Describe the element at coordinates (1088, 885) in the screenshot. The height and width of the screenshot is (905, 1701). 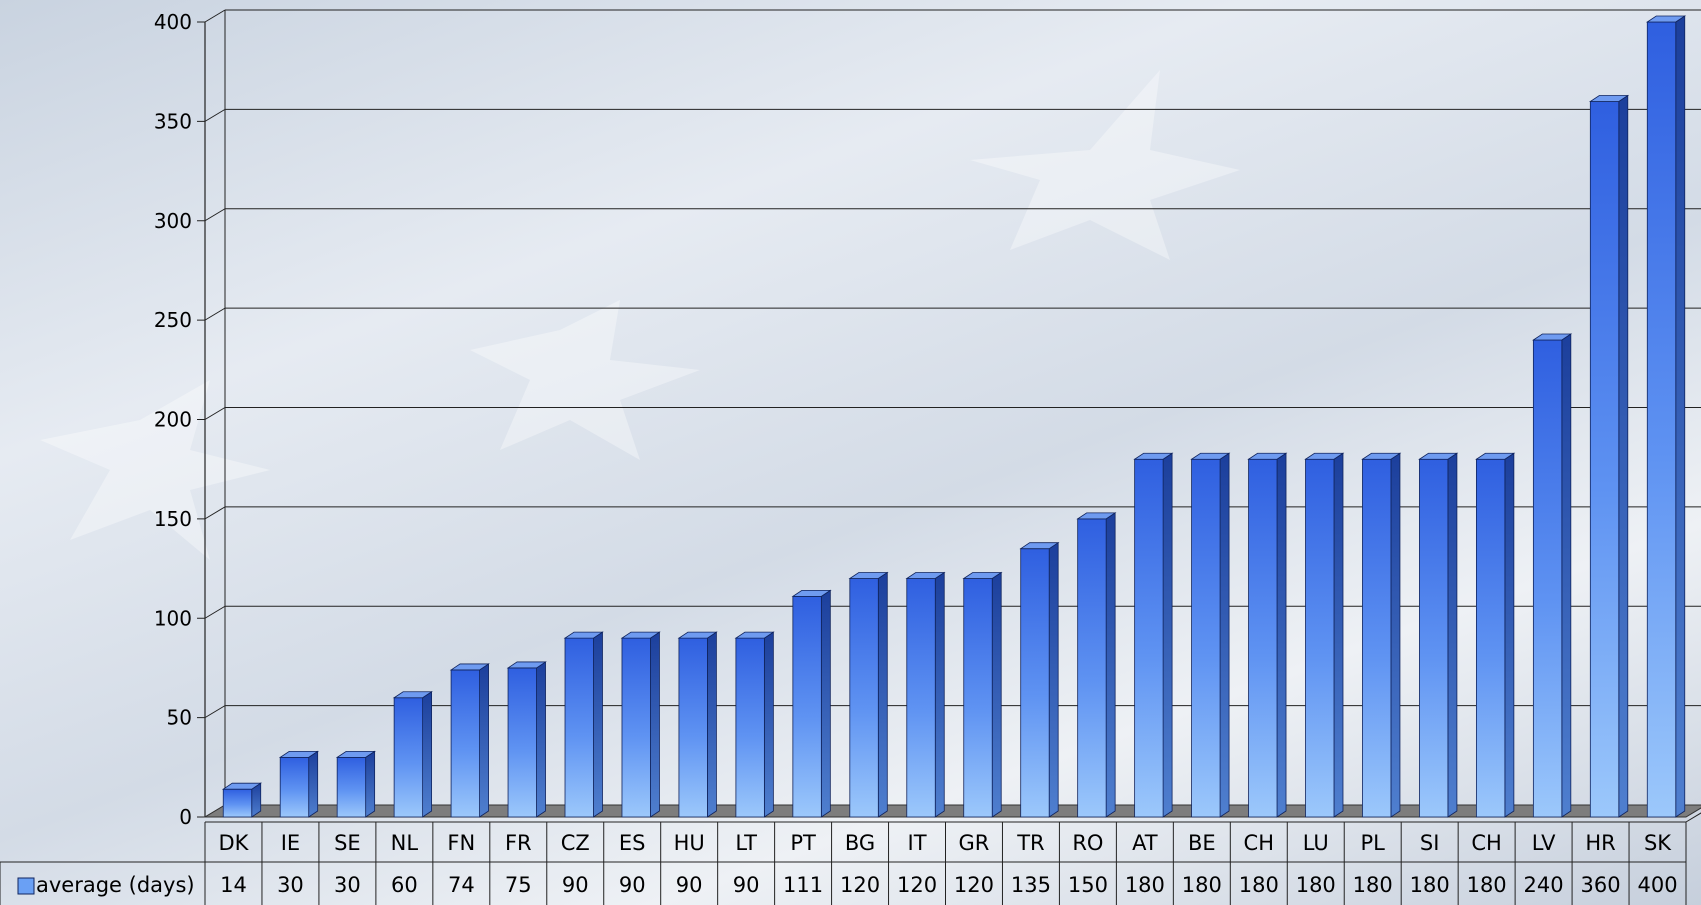
I see `data-label: 150` at that location.